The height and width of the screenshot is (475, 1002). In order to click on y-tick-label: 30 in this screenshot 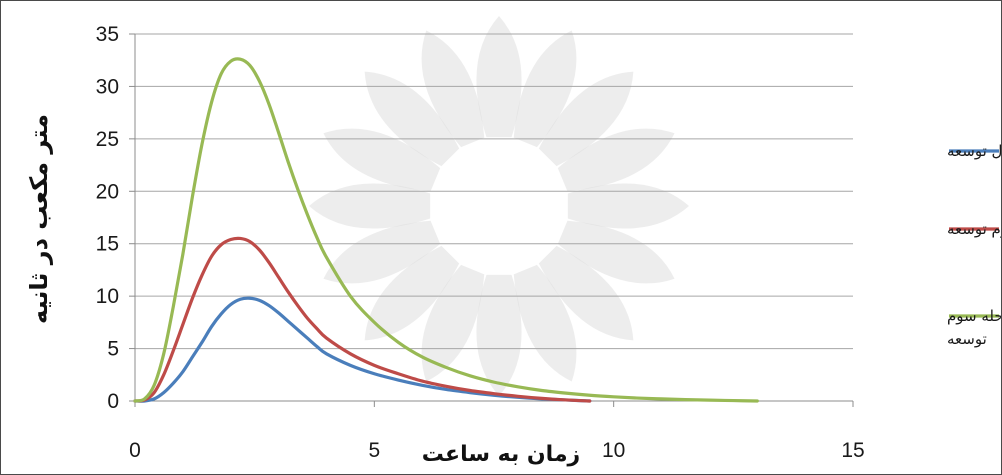, I will do `click(107, 86)`.